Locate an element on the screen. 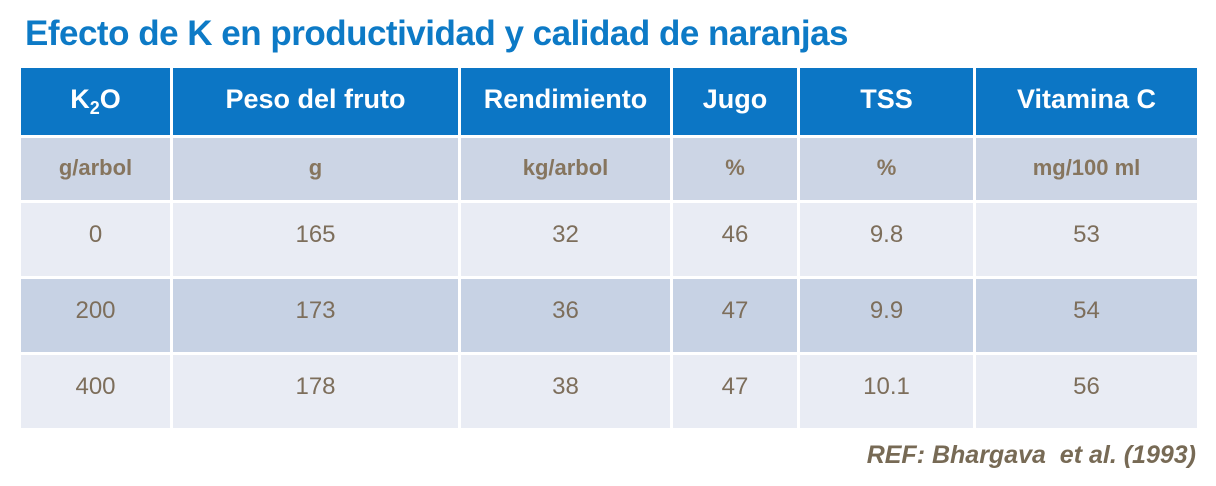 Image resolution: width=1216 pixels, height=486 pixels. cell-peso: 178 is located at coordinates (315, 391).